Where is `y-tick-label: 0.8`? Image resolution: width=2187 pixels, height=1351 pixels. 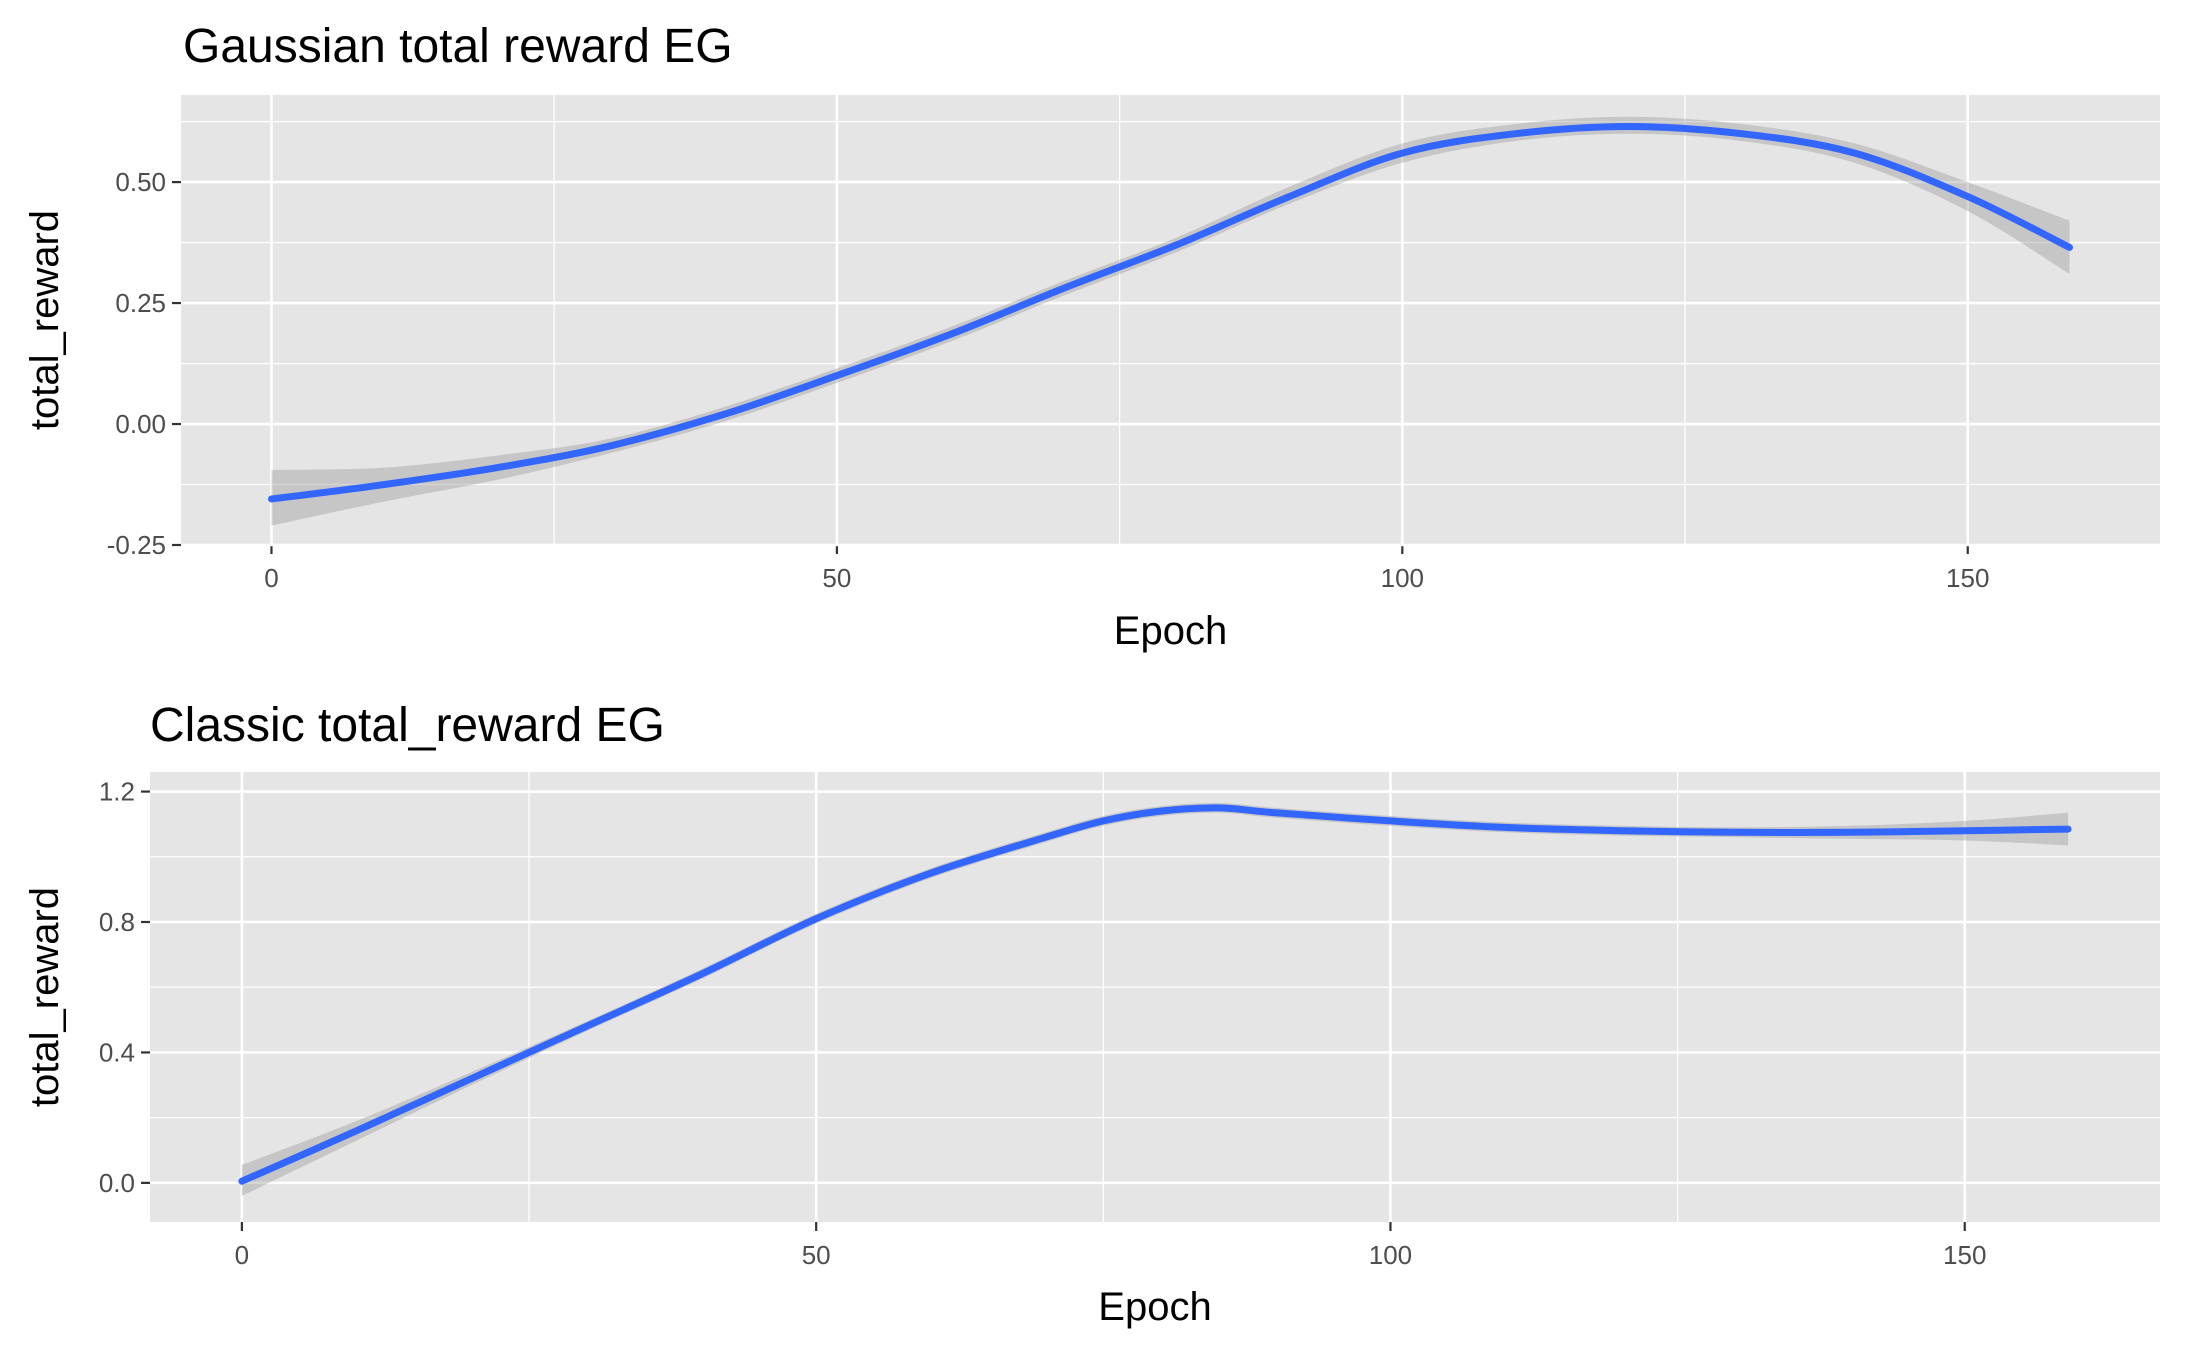 y-tick-label: 0.8 is located at coordinates (117, 922).